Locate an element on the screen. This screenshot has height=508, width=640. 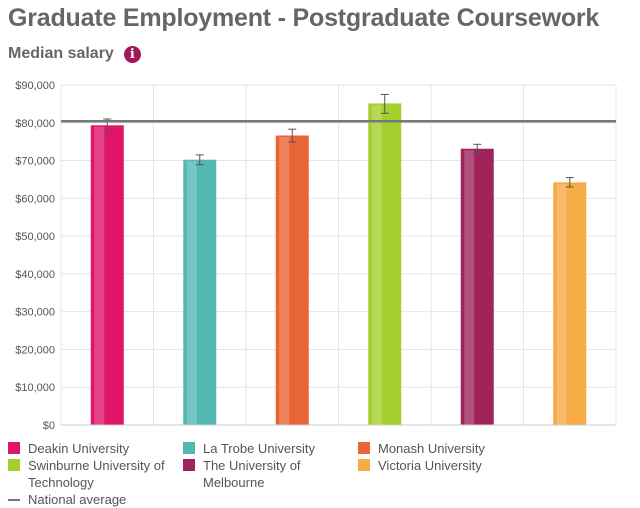
legend-label: Deakin University is located at coordinates (79, 448).